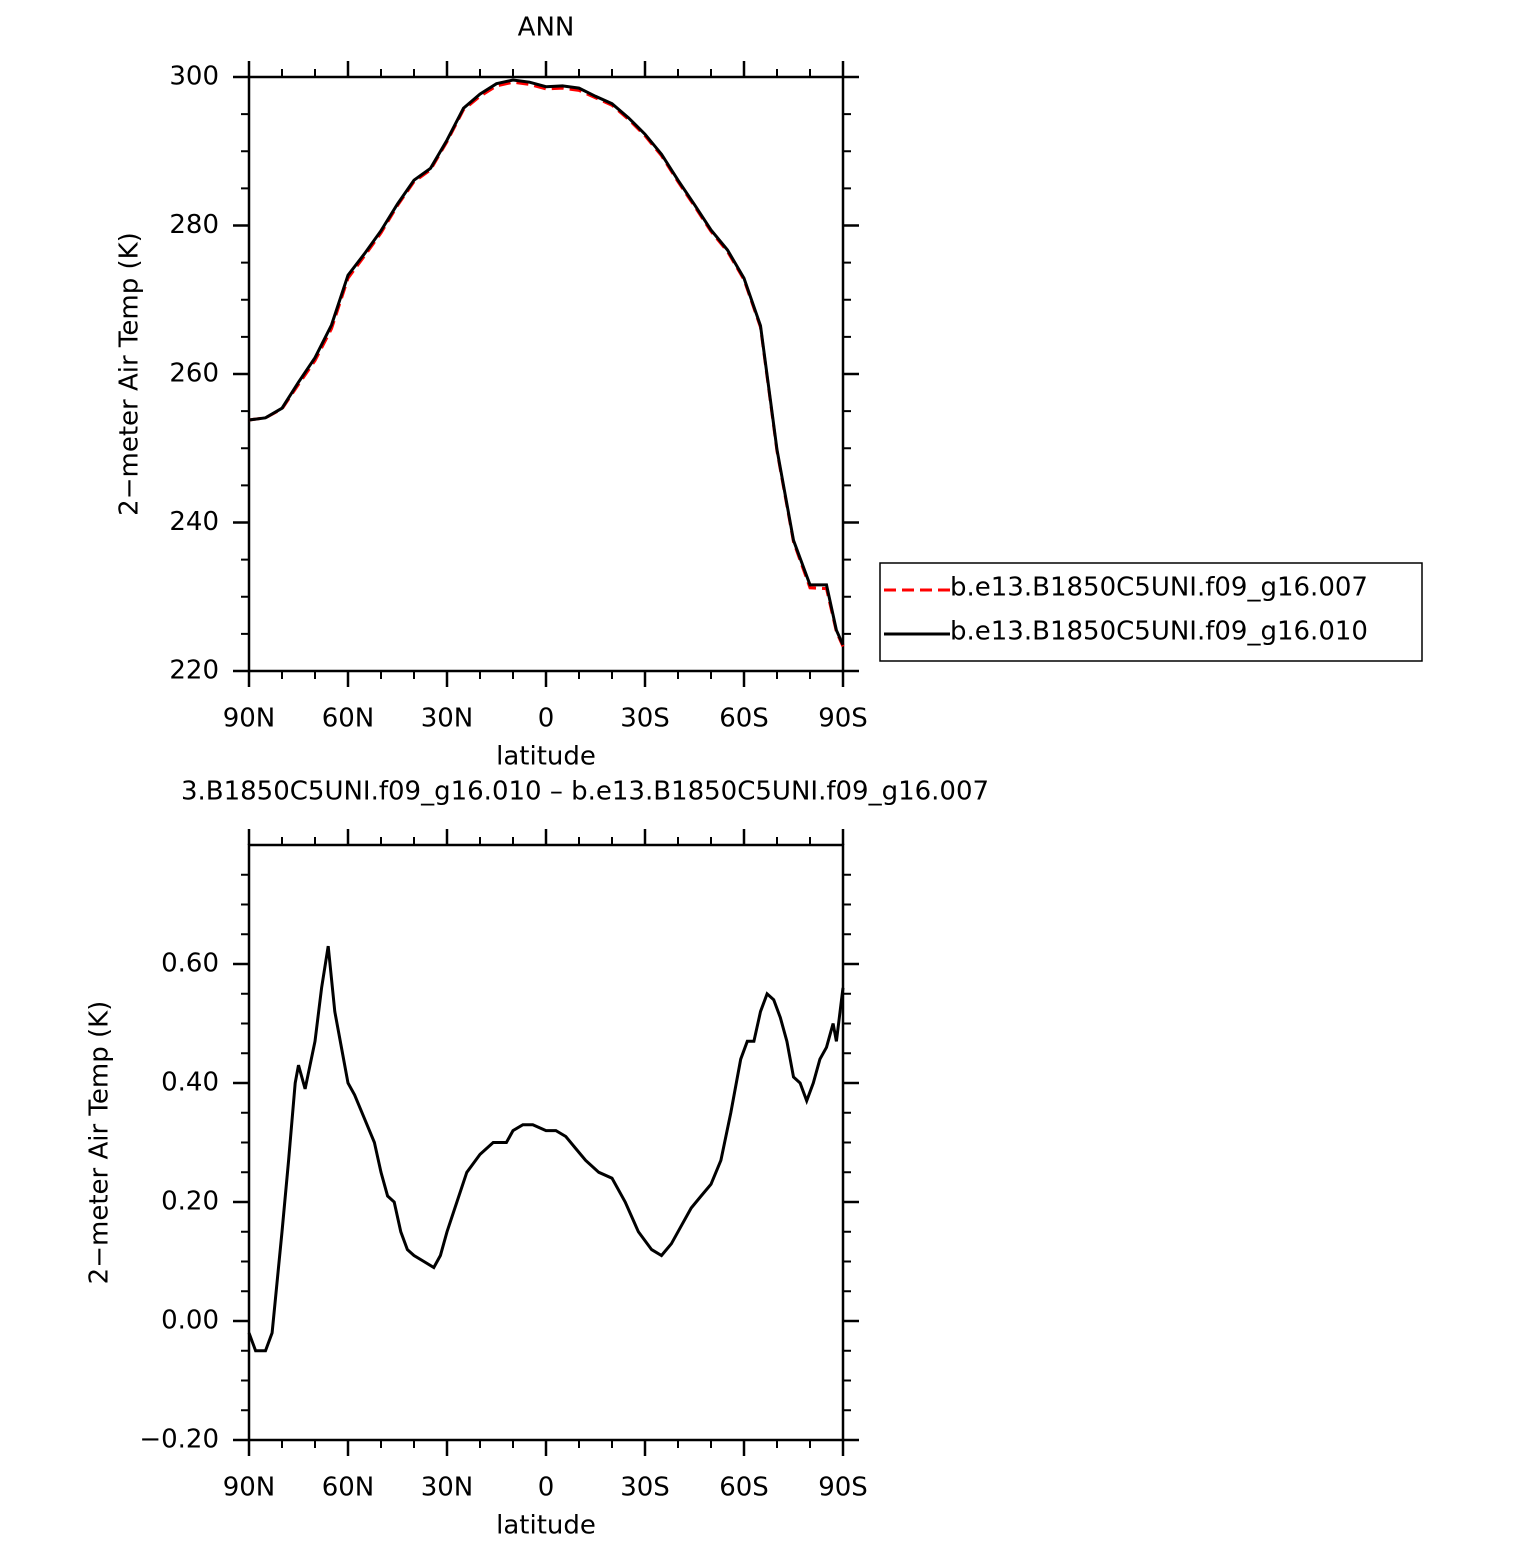  I want to click on y-tick-label: 260, so click(194, 374).